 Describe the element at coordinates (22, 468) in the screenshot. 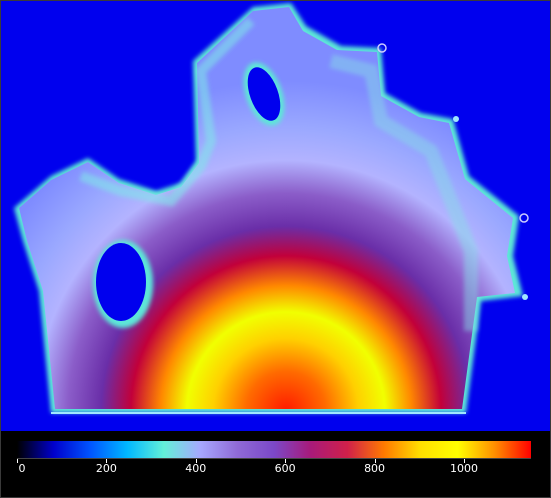

I see `colorbar-tick-label: 0` at that location.